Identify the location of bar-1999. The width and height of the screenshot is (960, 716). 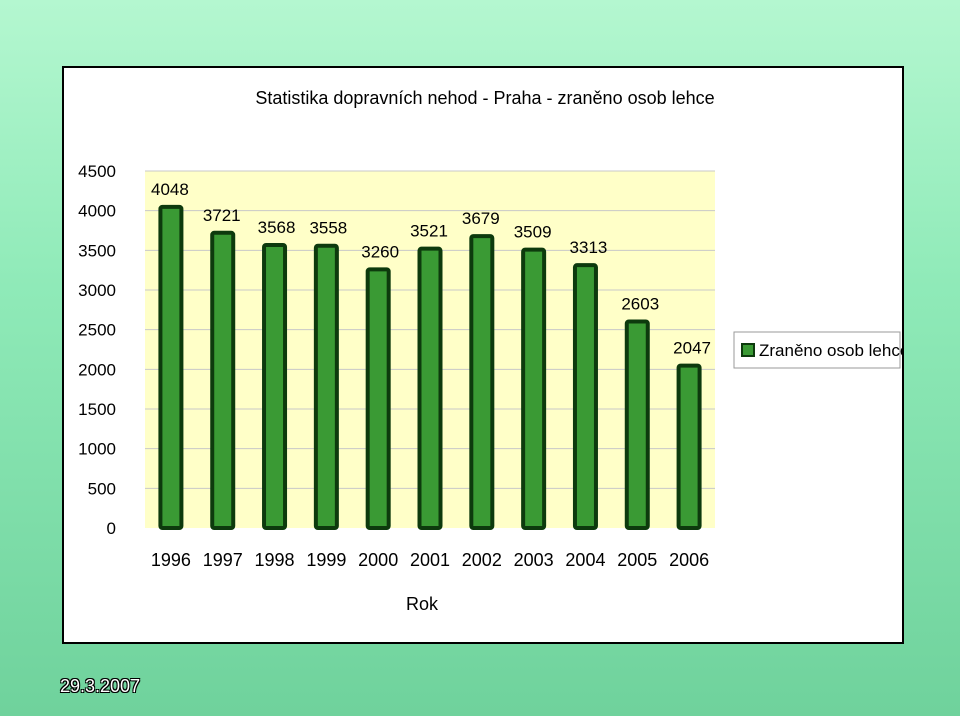
(326, 386).